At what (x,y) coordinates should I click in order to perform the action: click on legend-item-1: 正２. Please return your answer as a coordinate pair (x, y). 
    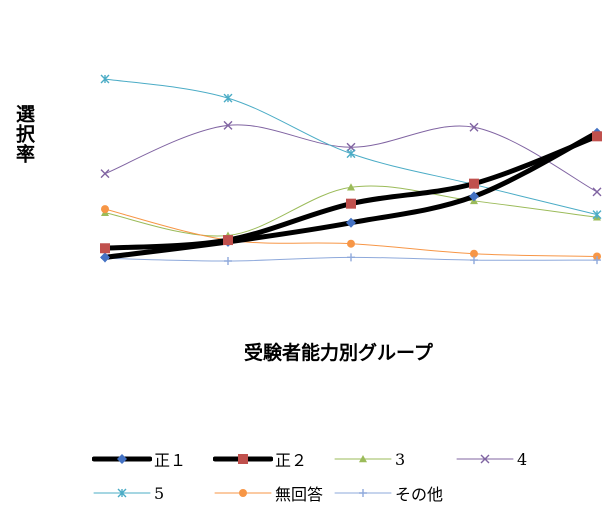
    Looking at the image, I should click on (260, 459).